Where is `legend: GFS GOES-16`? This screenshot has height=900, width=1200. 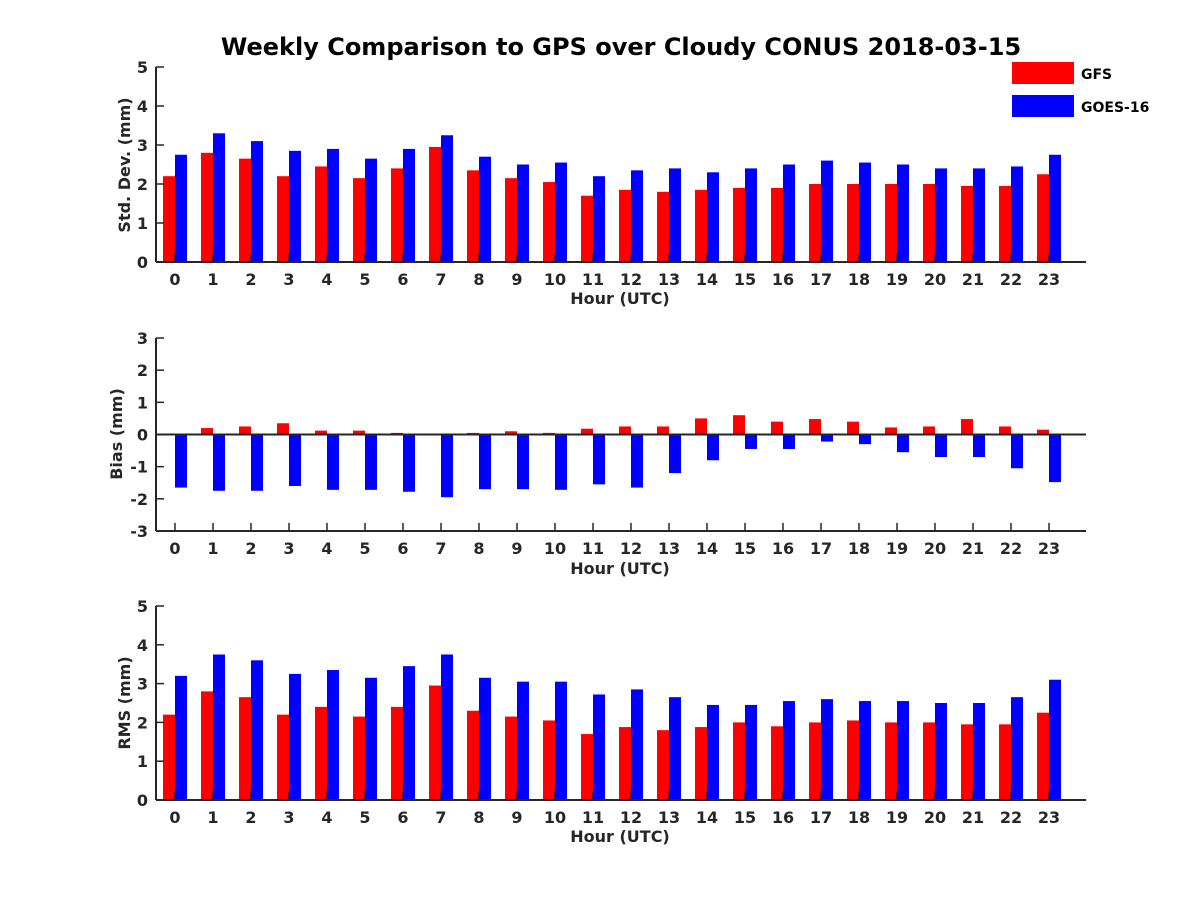 legend: GFS GOES-16 is located at coordinates (1080, 89).